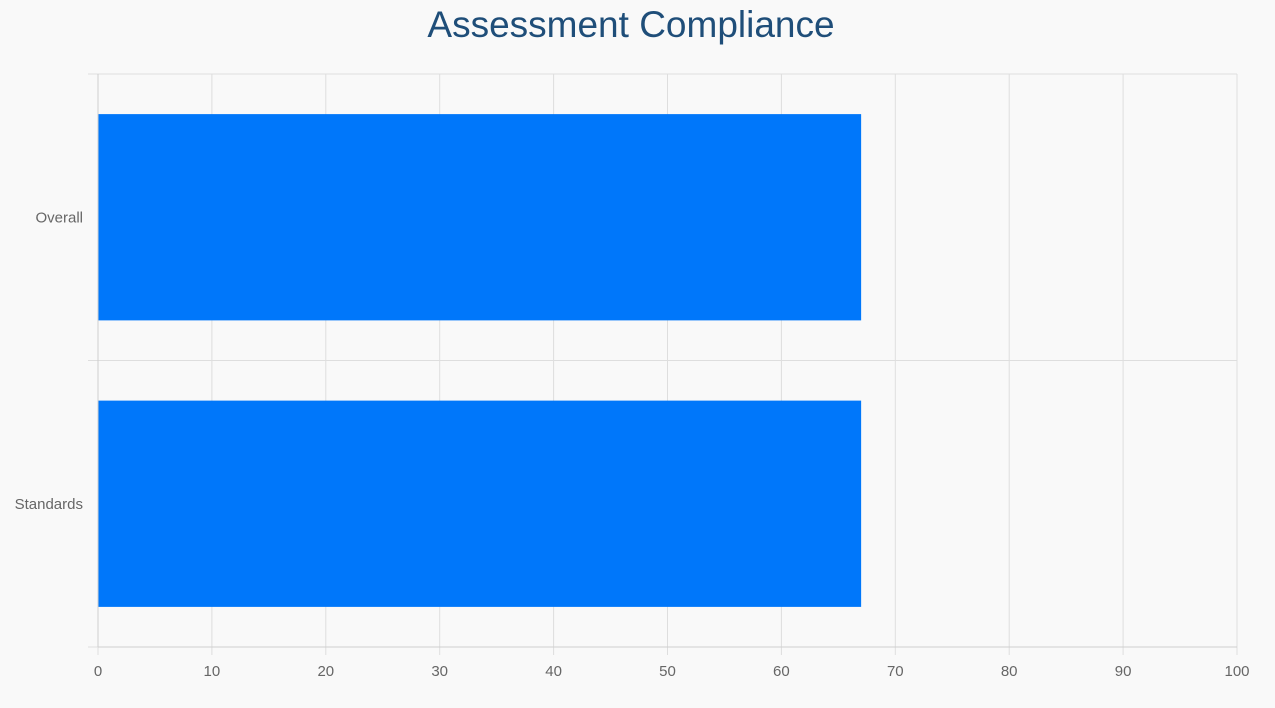  Describe the element at coordinates (553, 671) in the screenshot. I see `x-tick-label: 40` at that location.